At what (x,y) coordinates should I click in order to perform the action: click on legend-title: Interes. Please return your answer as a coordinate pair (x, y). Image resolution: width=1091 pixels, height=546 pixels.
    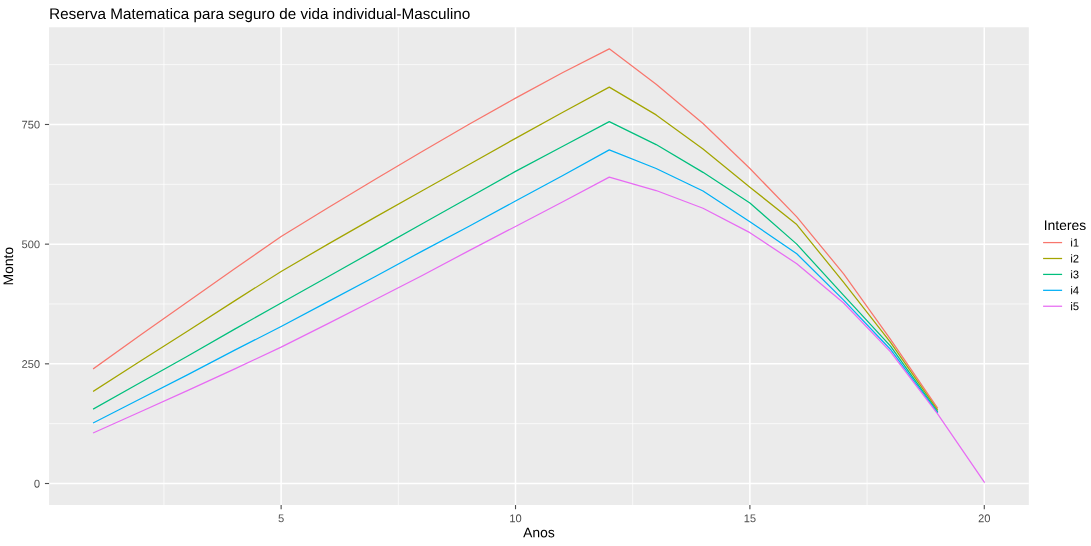
    Looking at the image, I should click on (1065, 225).